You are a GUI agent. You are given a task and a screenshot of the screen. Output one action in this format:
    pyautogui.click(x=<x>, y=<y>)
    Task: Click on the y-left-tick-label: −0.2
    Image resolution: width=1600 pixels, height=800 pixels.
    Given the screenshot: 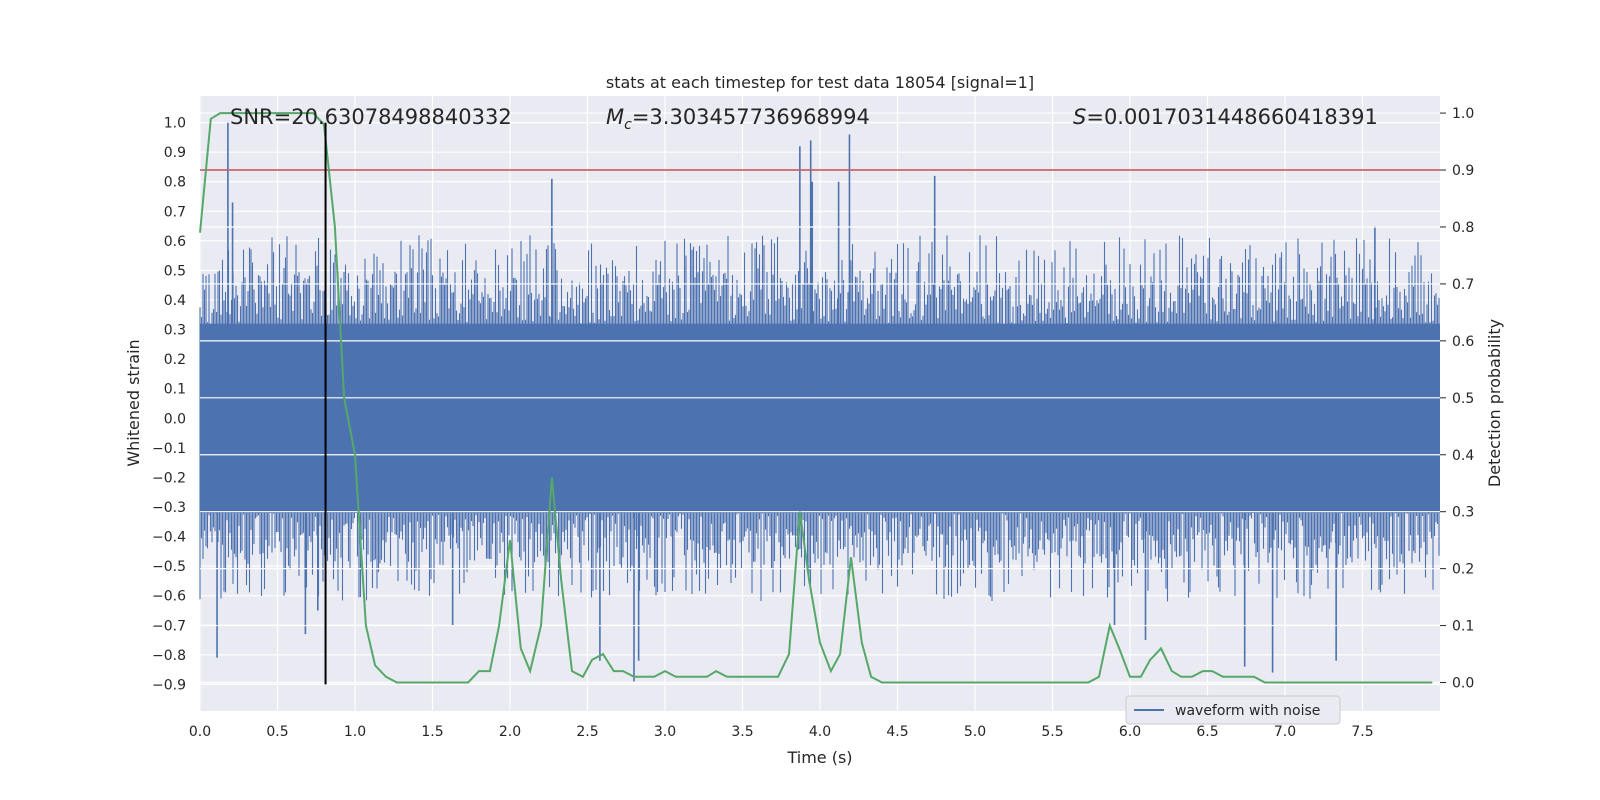 What is the action you would take?
    pyautogui.click(x=169, y=478)
    